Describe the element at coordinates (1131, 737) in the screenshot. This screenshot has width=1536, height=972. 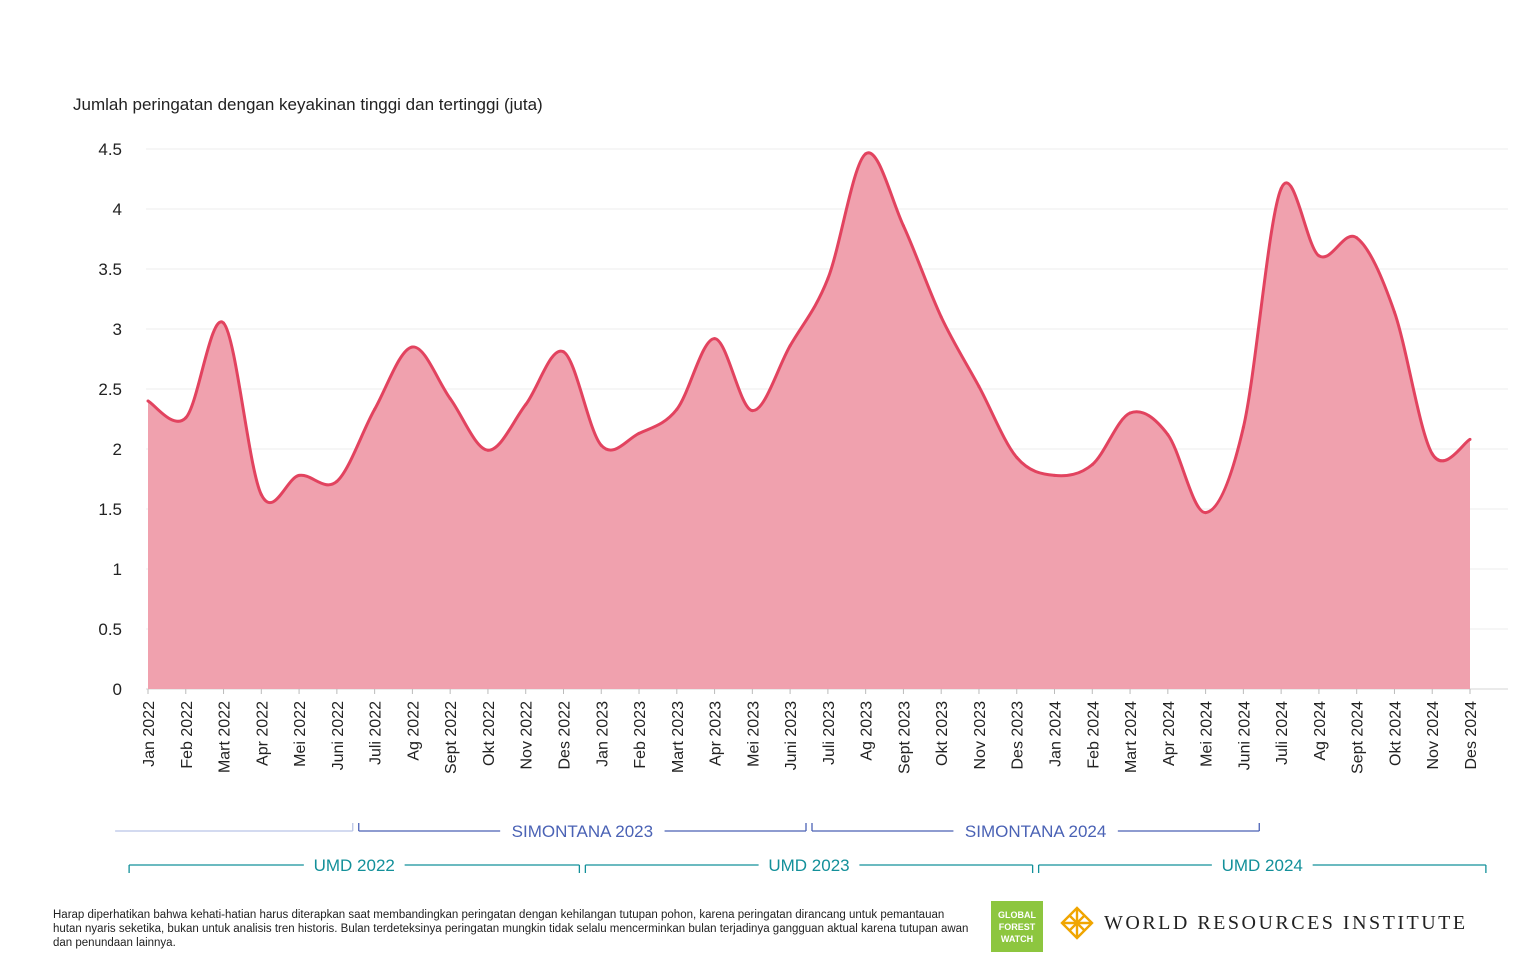
I see `x-tick-label: Mart 2024` at that location.